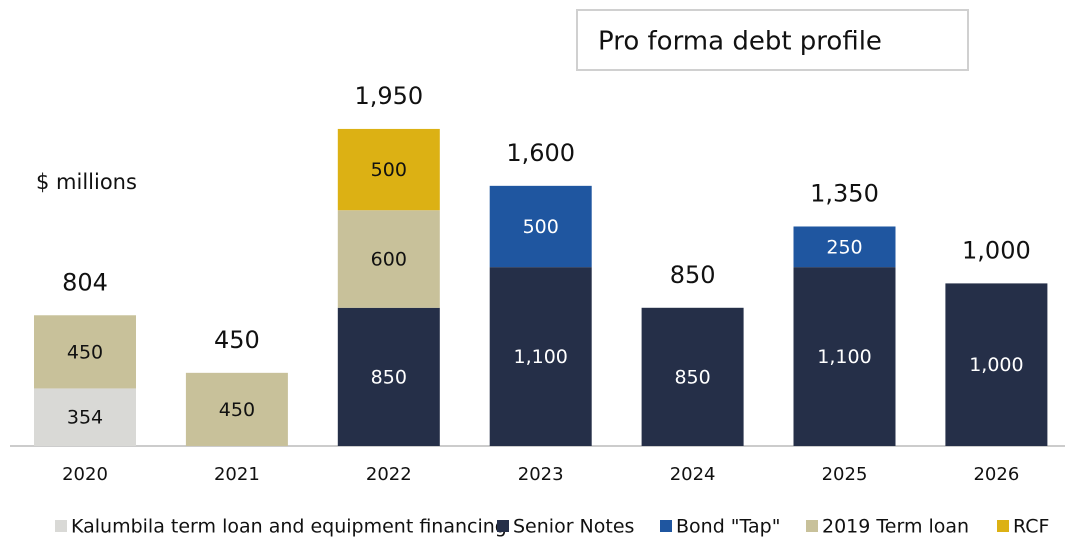 This screenshot has width=1075, height=538. What do you see at coordinates (996, 250) in the screenshot?
I see `total-label: 1,000` at bounding box center [996, 250].